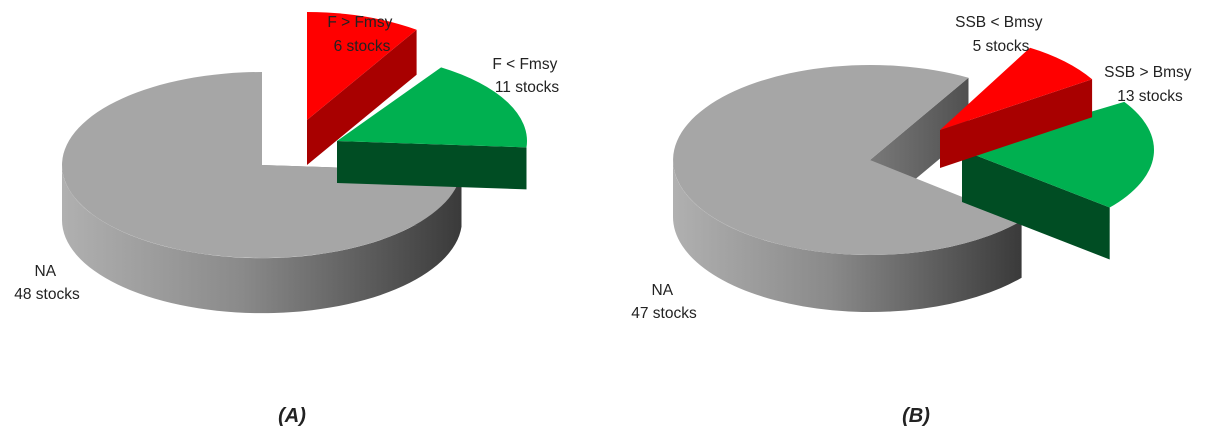  What do you see at coordinates (432, 107) in the screenshot?
I see `slice-f-below-fmsy-top` at bounding box center [432, 107].